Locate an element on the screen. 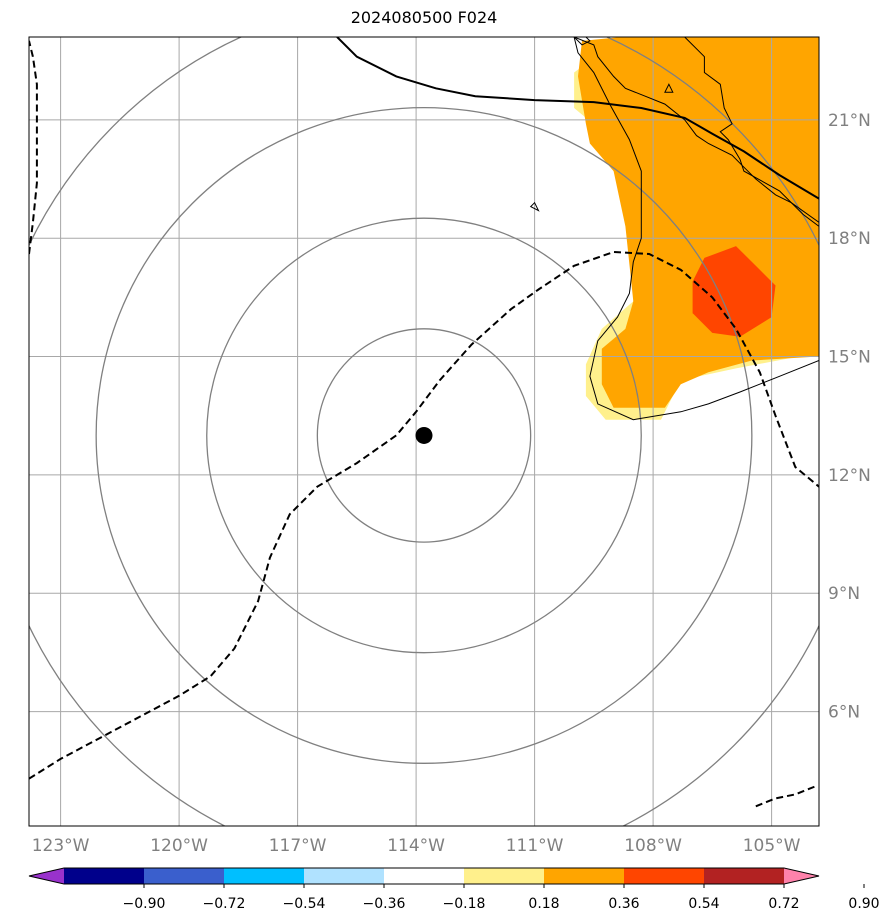 This screenshot has width=890, height=924. colorbar-tick-label: −0.18 is located at coordinates (464, 904).